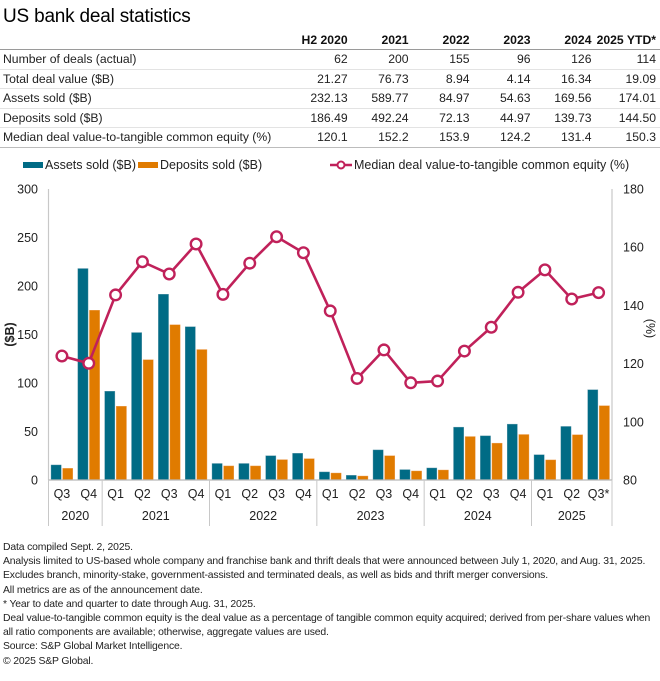 The height and width of the screenshot is (681, 660). Describe the element at coordinates (443, 79) in the screenshot. I see `table-cell: 8.94` at that location.